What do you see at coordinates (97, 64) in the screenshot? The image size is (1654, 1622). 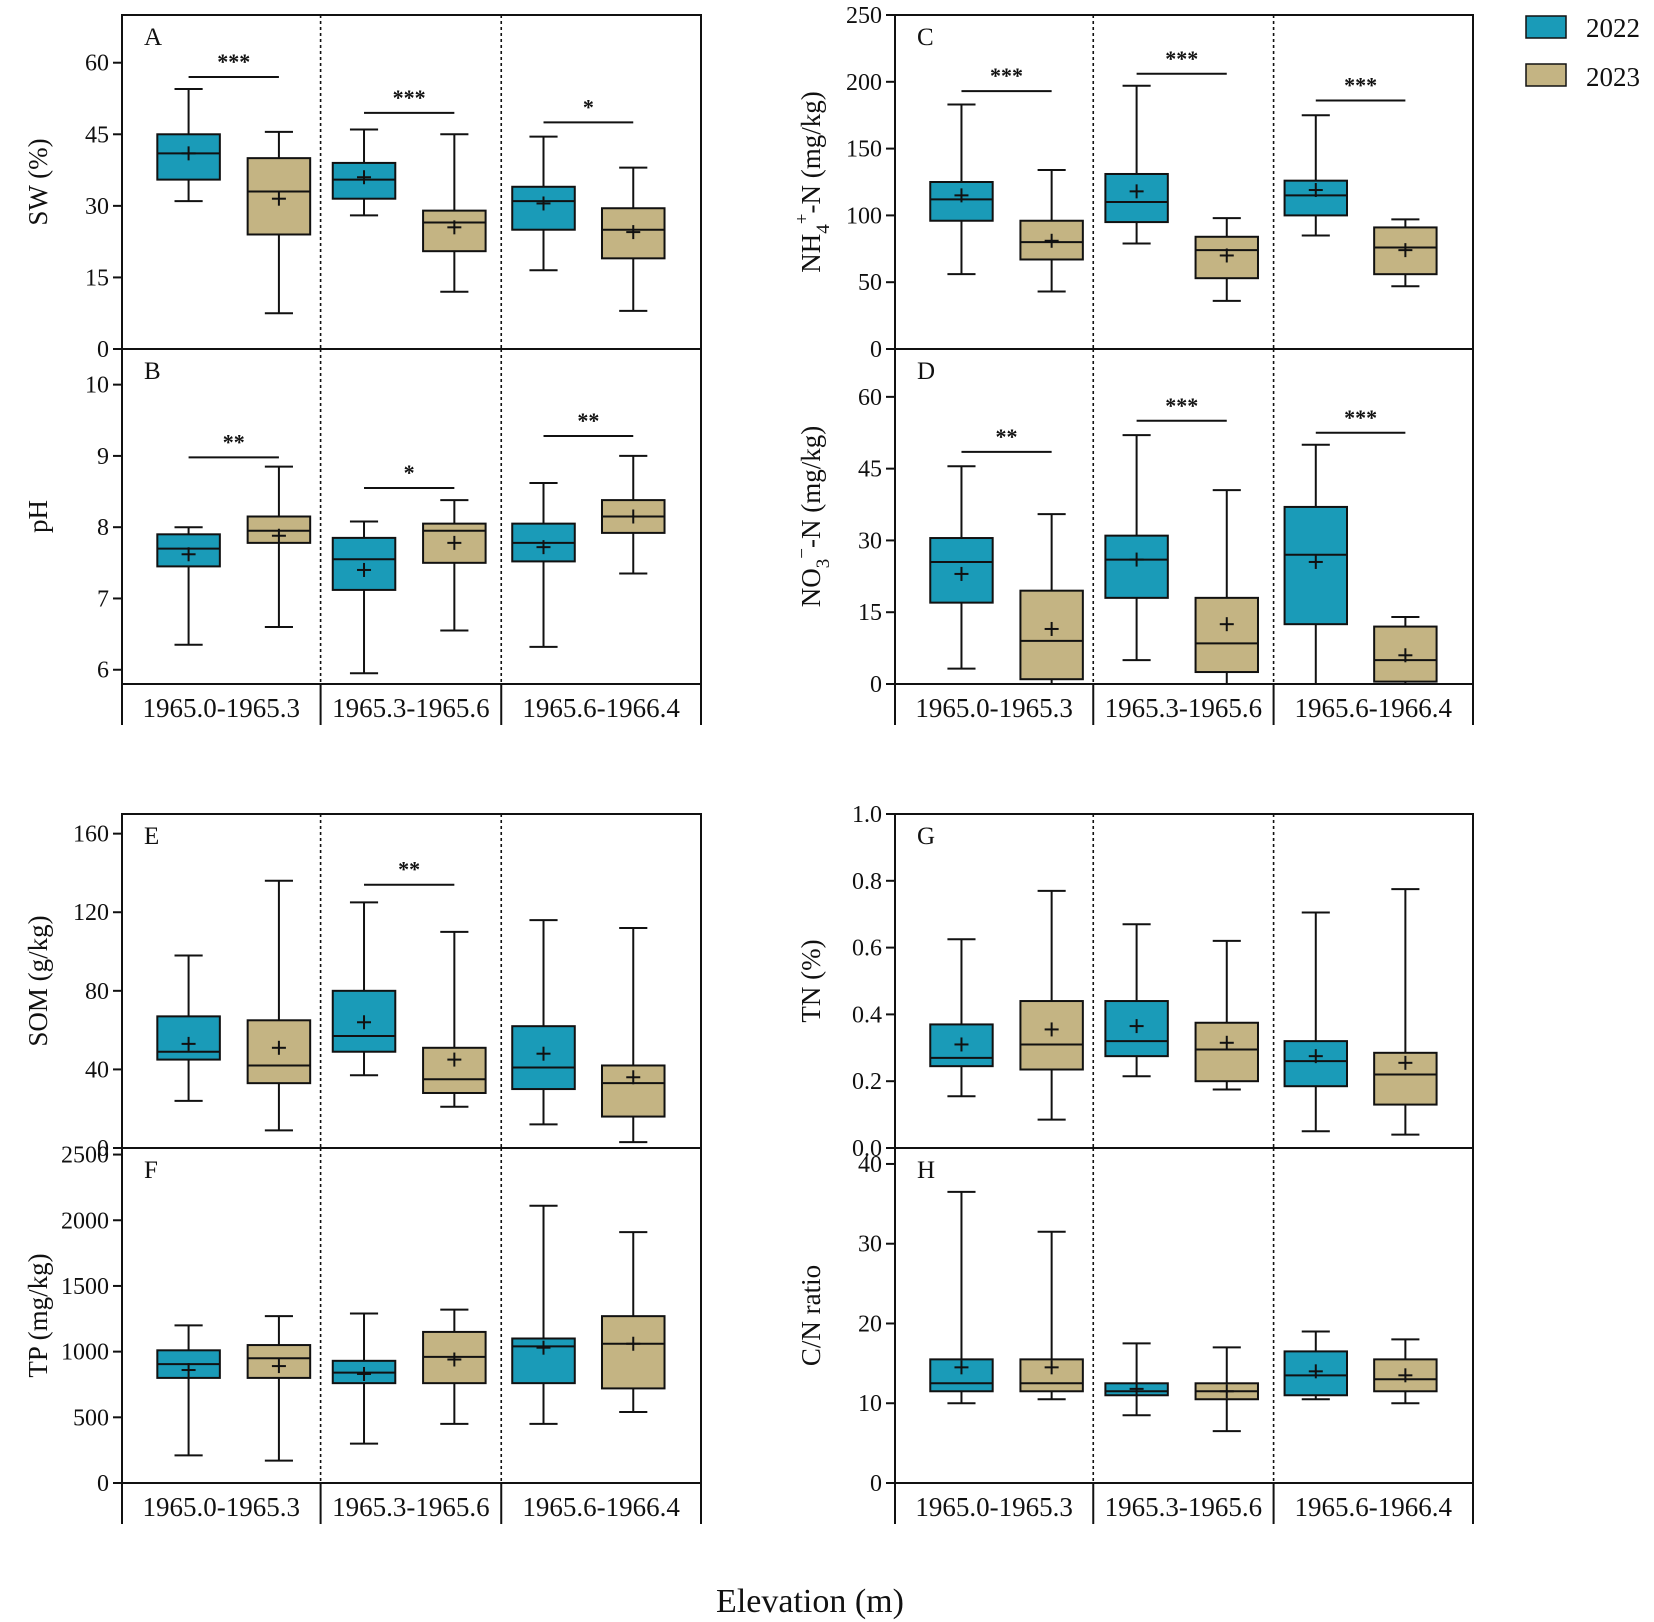 I see `y-tick-label: 60` at bounding box center [97, 64].